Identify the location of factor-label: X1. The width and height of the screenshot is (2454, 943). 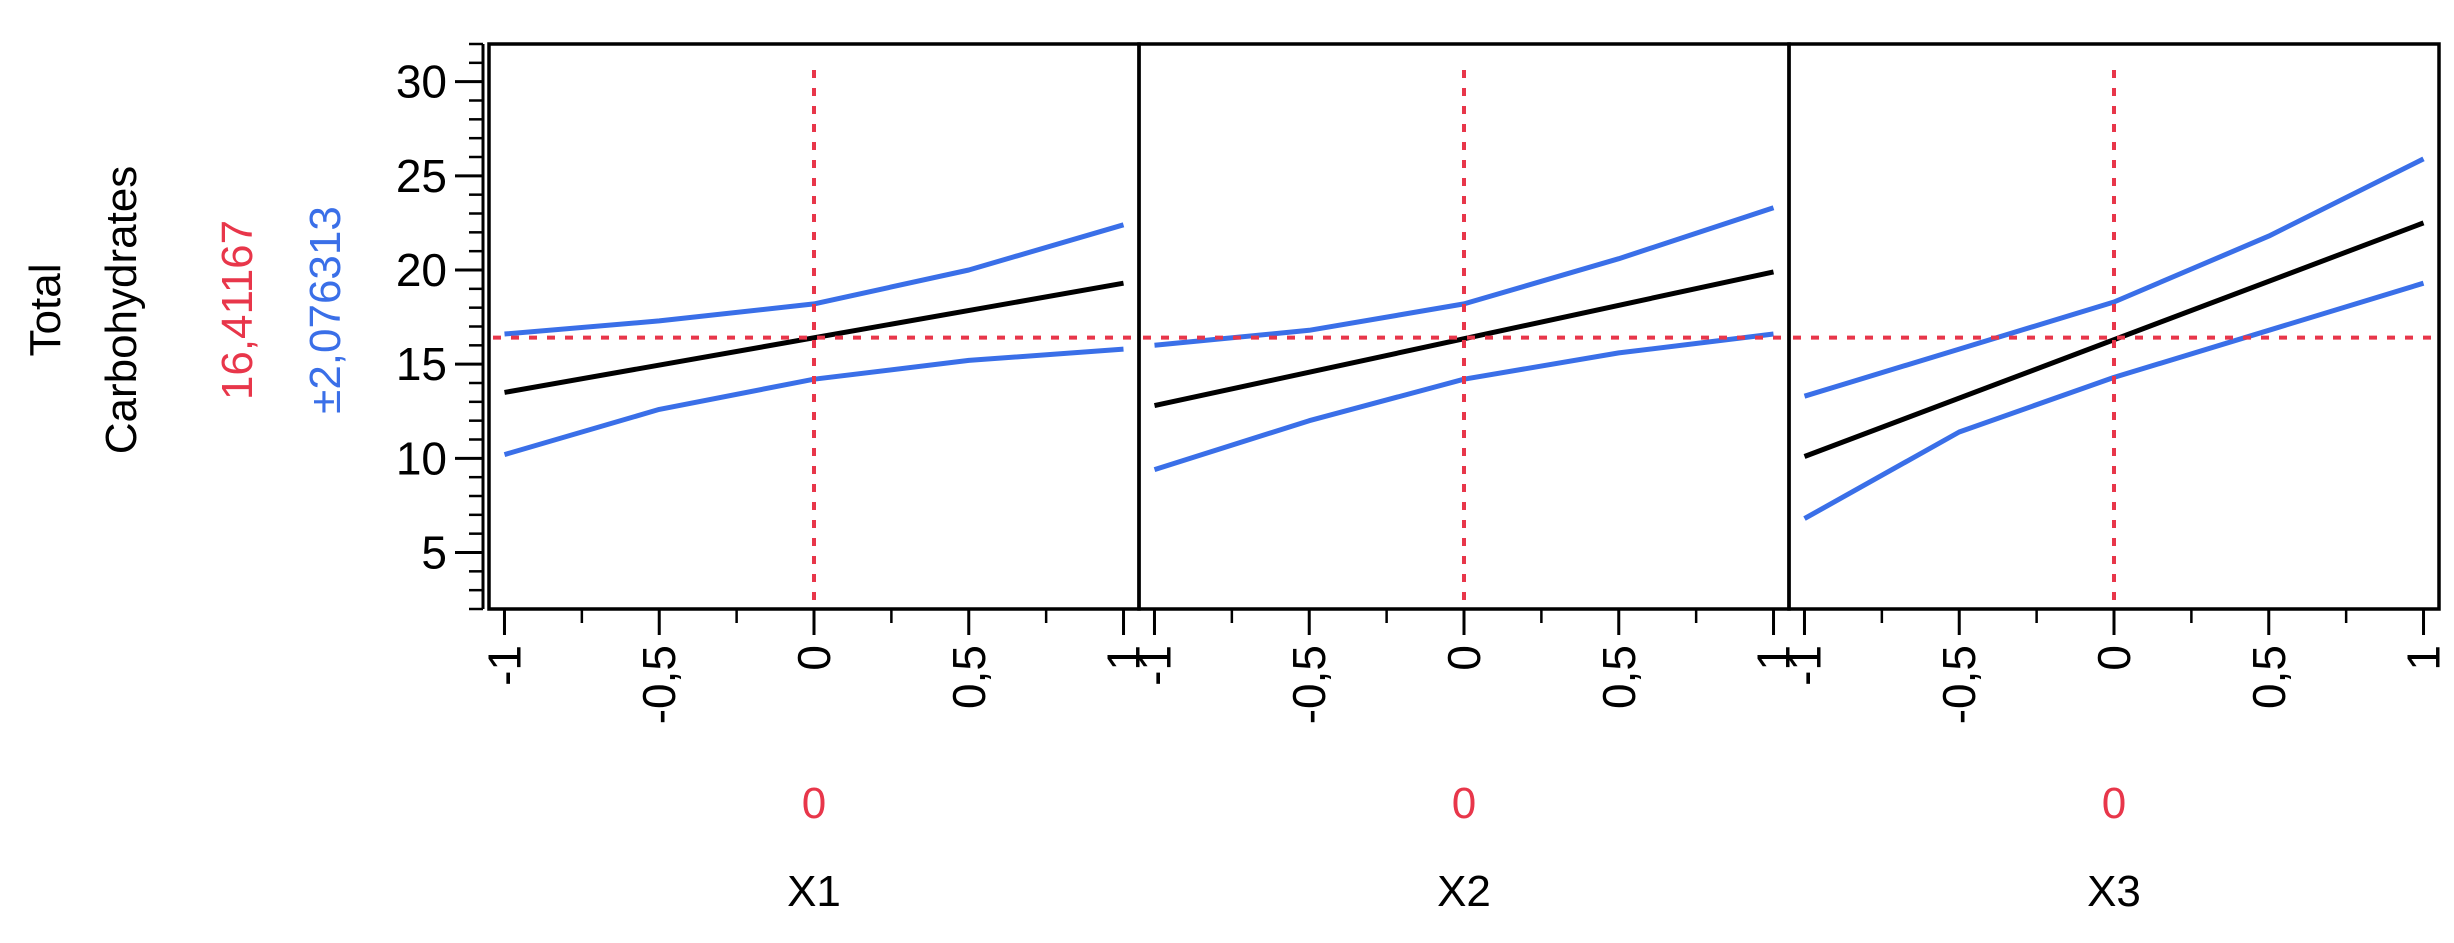
(814, 891).